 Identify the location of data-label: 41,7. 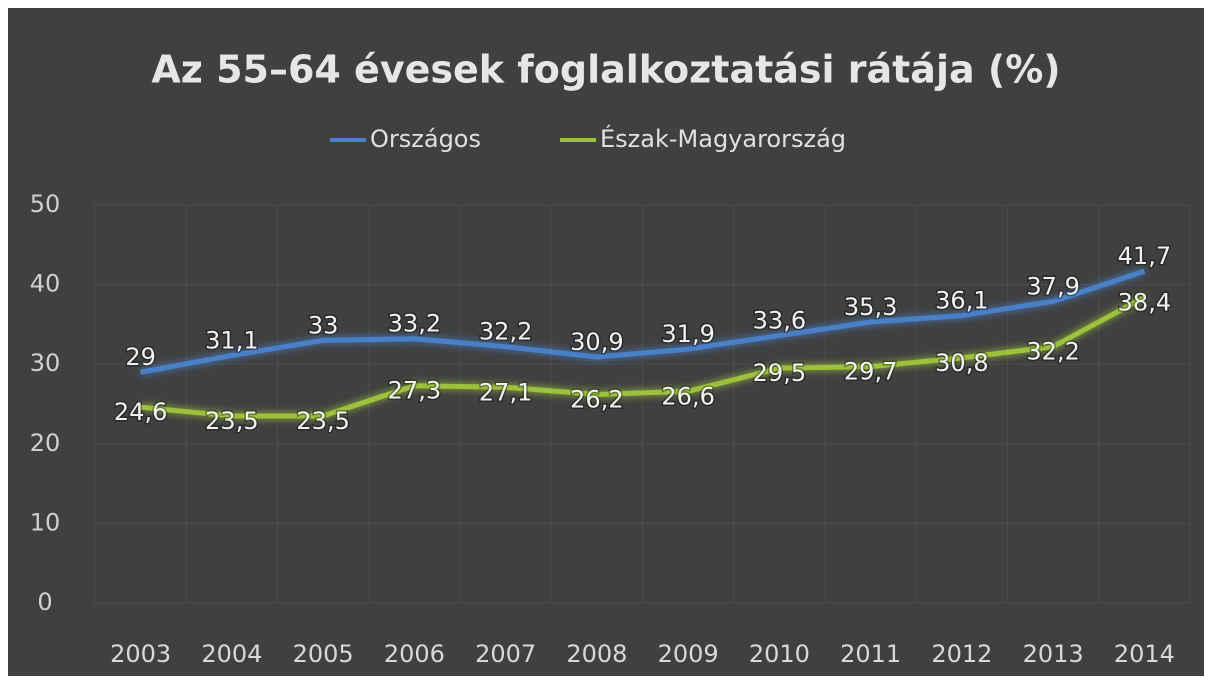
(1144, 256).